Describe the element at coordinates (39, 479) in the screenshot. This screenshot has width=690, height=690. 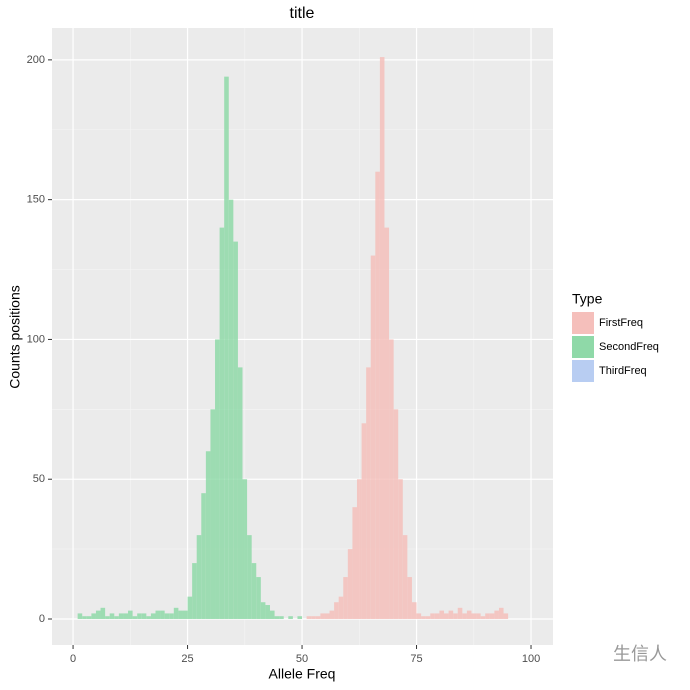
I see `y-tick-label: 50` at that location.